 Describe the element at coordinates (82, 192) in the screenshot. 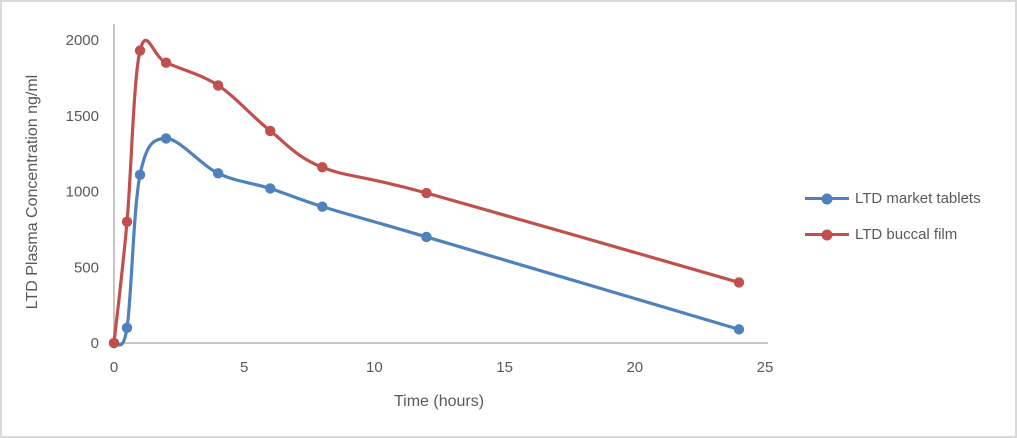

I see `y-tick-label: 1000` at that location.